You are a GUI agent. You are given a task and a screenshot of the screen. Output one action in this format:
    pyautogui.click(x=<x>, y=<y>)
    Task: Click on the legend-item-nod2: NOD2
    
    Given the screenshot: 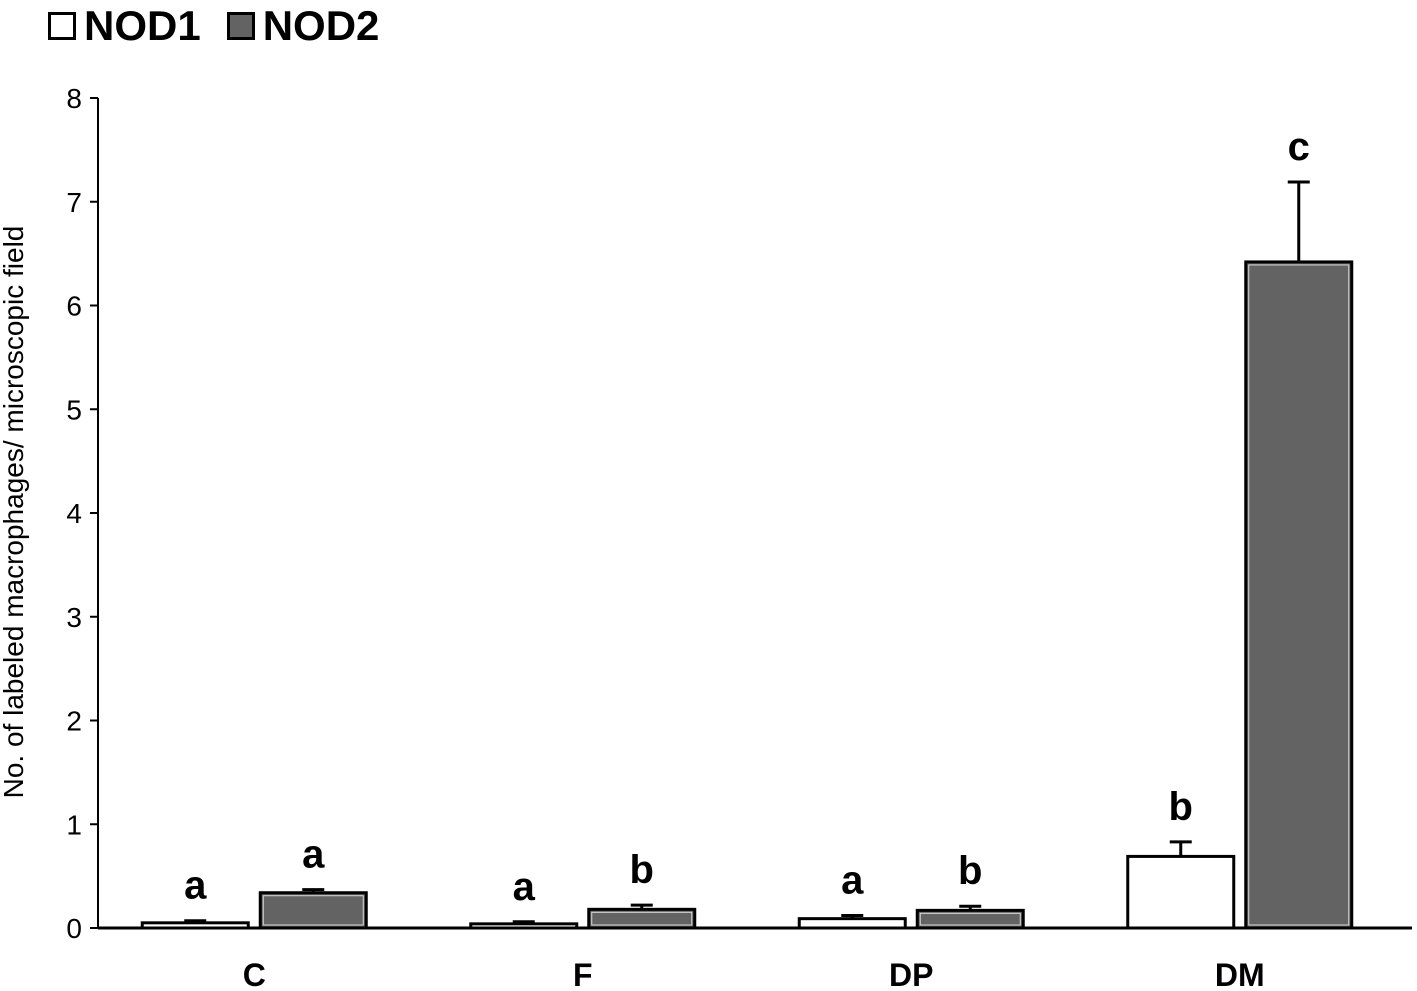 What is the action you would take?
    pyautogui.click(x=303, y=26)
    